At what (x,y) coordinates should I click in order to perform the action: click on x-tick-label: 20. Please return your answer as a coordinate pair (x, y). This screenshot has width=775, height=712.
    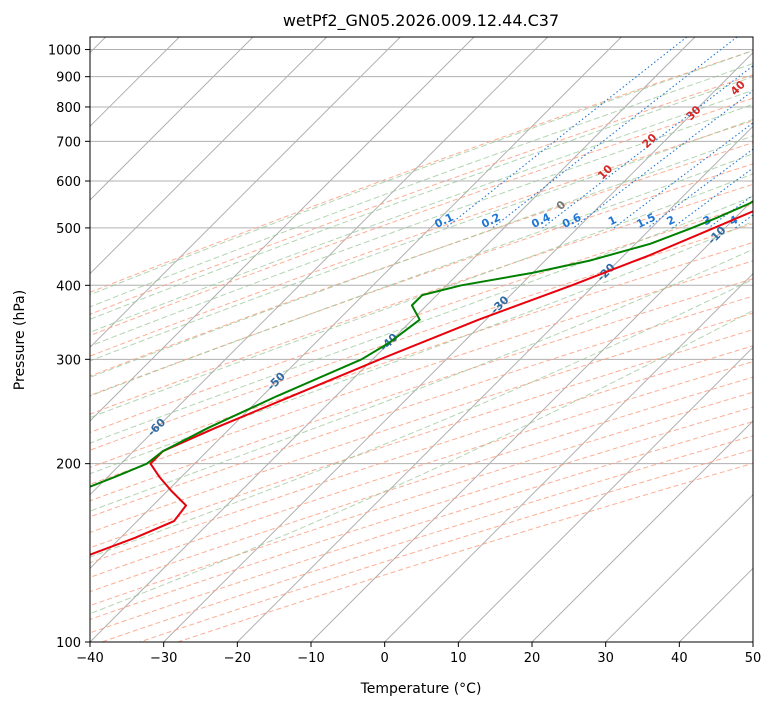
    Looking at the image, I should click on (532, 658).